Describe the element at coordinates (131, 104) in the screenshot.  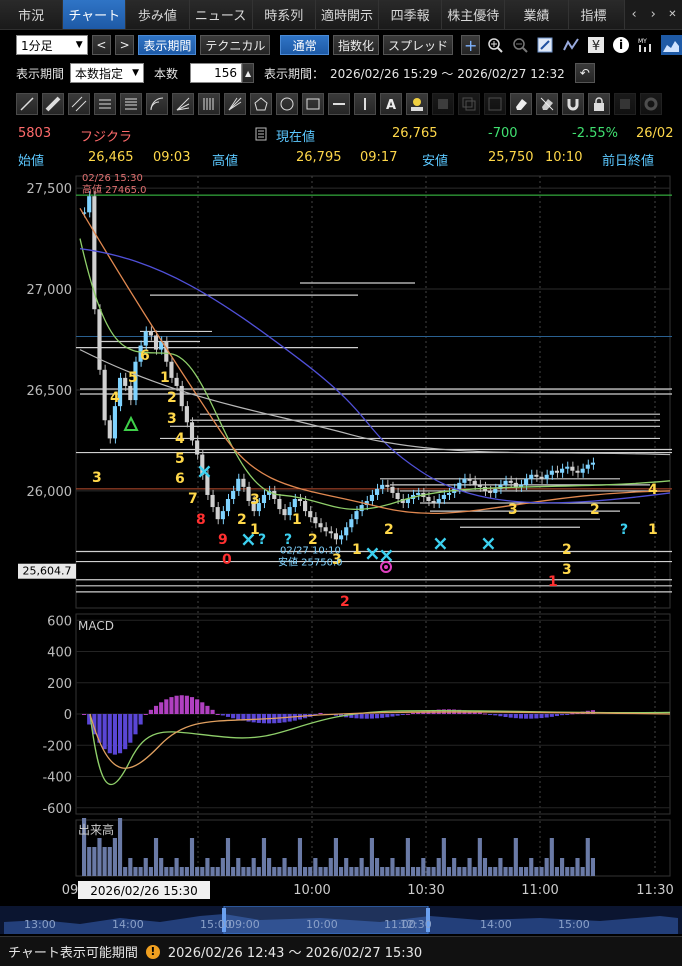
I see `fibonacci-icon` at that location.